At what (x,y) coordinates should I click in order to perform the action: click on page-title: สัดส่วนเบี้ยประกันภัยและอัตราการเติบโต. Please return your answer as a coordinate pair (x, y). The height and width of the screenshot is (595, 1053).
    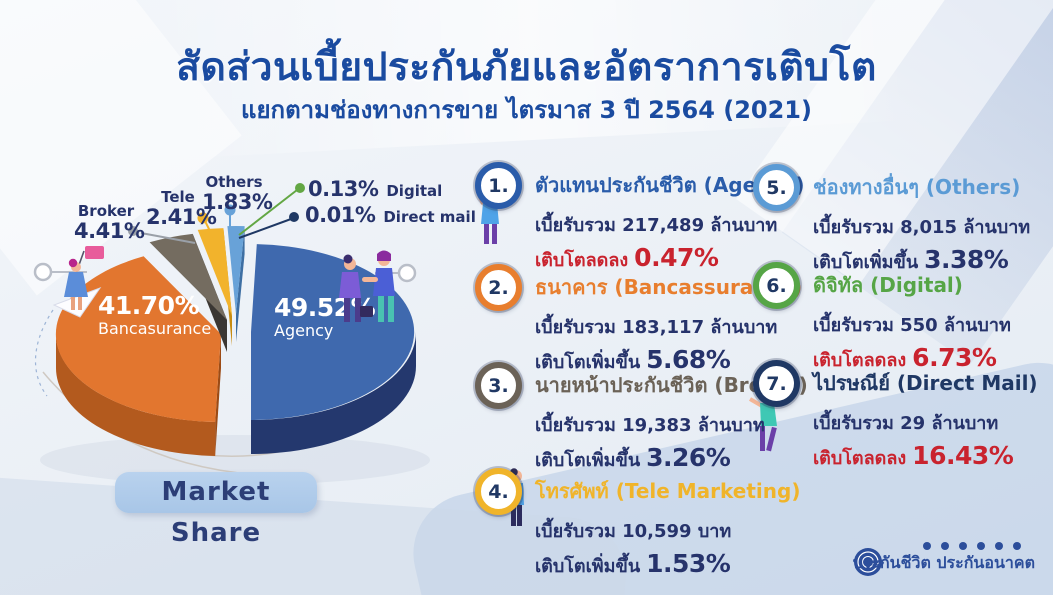
    Looking at the image, I should click on (526, 67).